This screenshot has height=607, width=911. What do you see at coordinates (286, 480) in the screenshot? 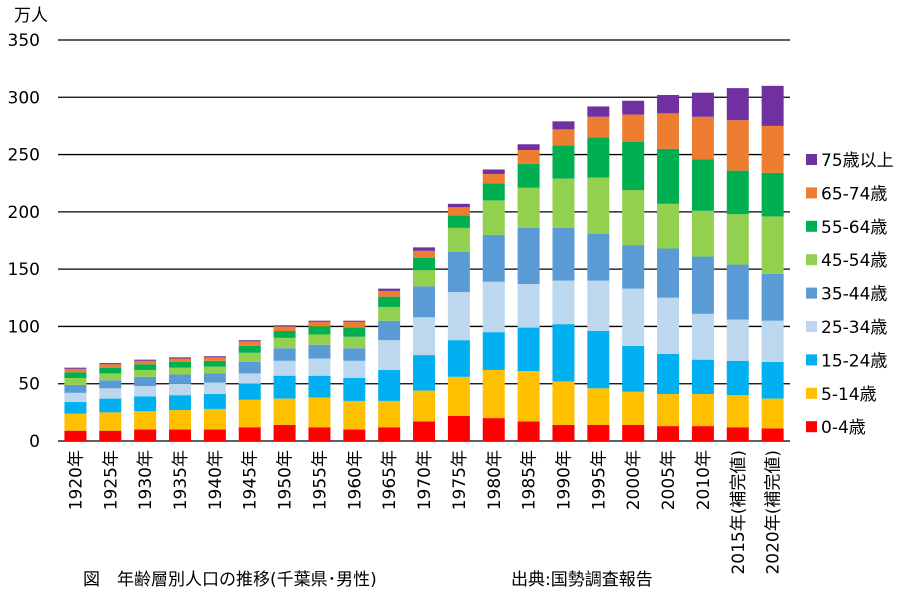
I see `x-tick-label: 1950年` at bounding box center [286, 480].